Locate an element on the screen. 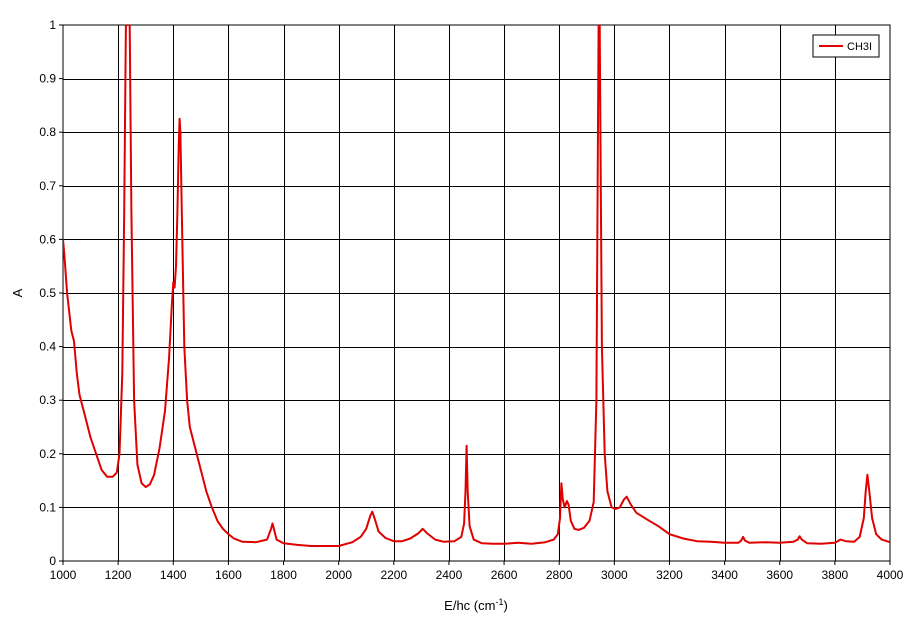 The height and width of the screenshot is (623, 911). x-tick-label: 1200 is located at coordinates (118, 575).